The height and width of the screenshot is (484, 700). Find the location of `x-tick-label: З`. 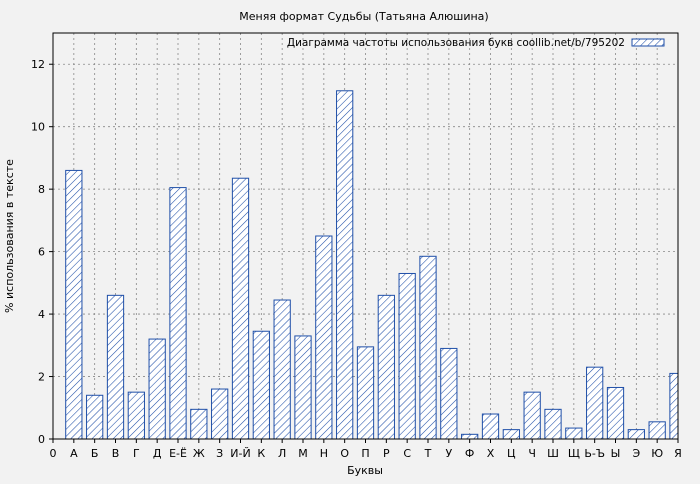

x-tick-label: З is located at coordinates (219, 453).